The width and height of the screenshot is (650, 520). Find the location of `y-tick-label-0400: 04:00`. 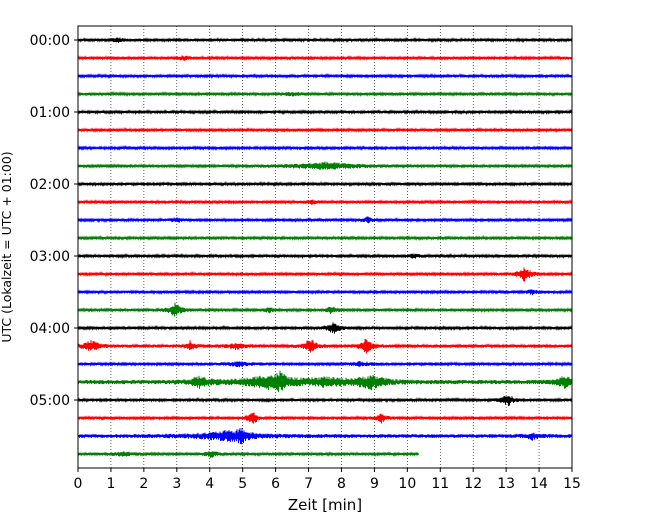

y-tick-label-0400: 04:00 is located at coordinates (50, 329).